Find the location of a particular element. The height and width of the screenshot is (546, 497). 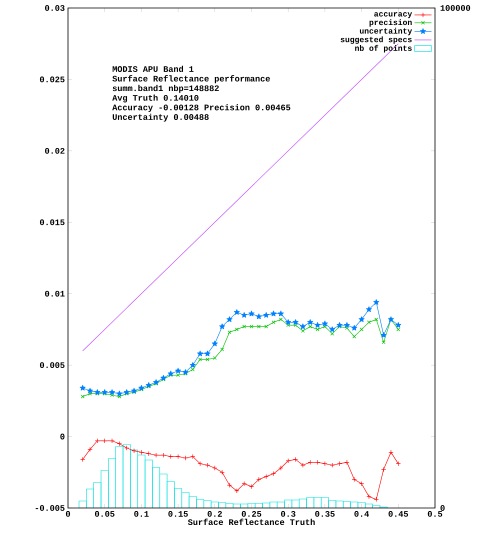

y2-tick-label: 0 is located at coordinates (442, 508).